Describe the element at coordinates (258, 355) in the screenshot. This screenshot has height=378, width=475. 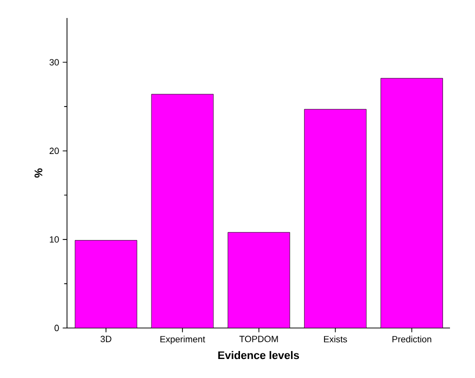
I see `x-axis-title: Evidence levels` at that location.